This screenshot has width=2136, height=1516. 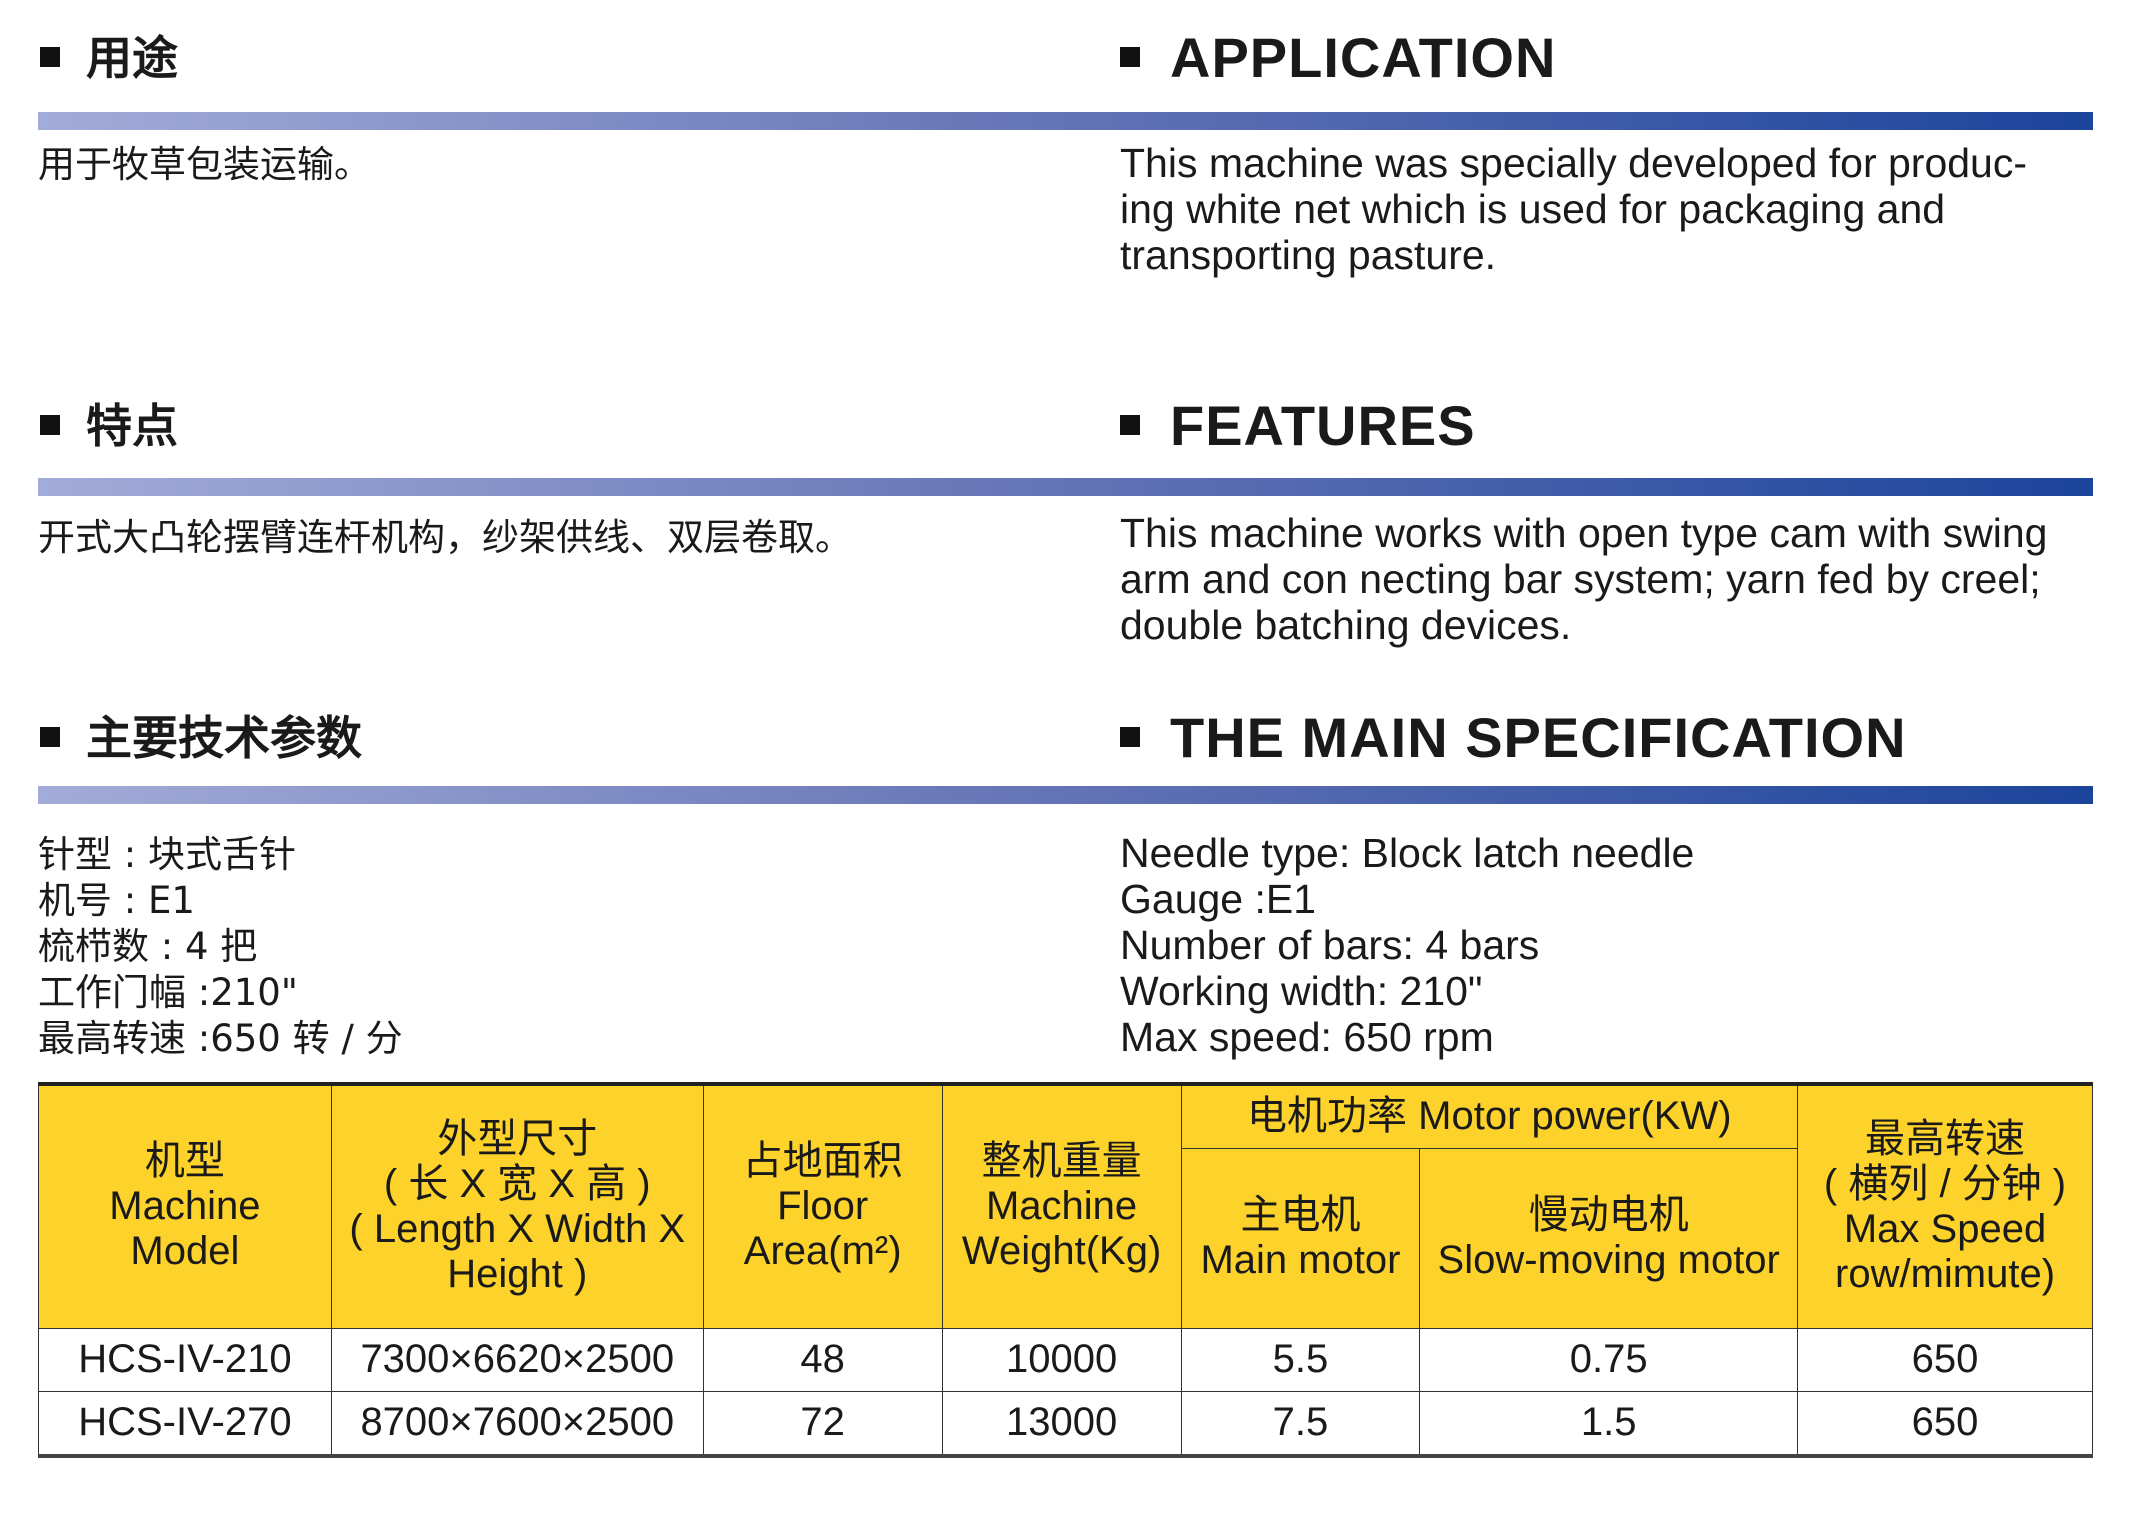 I want to click on body-cn-application: 用于牧草包装运输。, so click(x=204, y=165).